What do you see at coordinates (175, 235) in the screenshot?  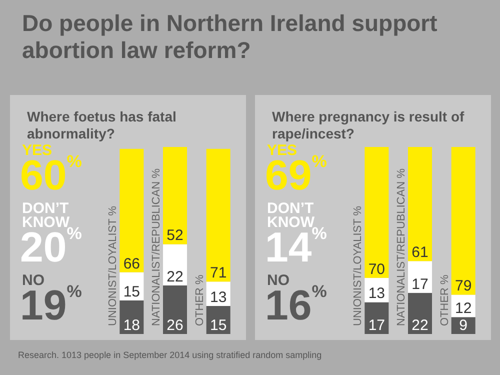 I see `data-label: 52` at bounding box center [175, 235].